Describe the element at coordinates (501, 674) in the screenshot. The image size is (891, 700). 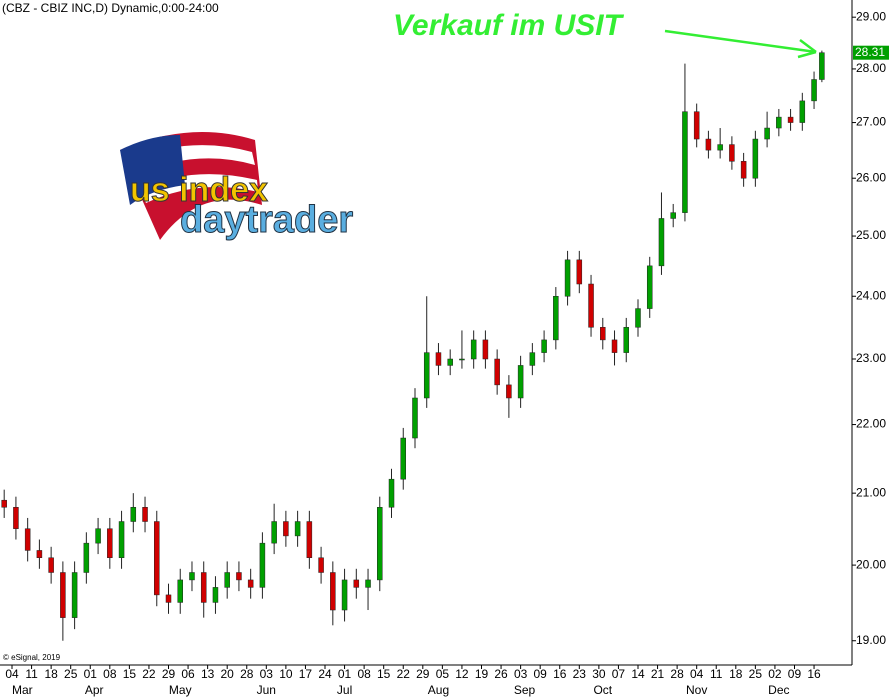
I see `x-tick-label: 26` at that location.